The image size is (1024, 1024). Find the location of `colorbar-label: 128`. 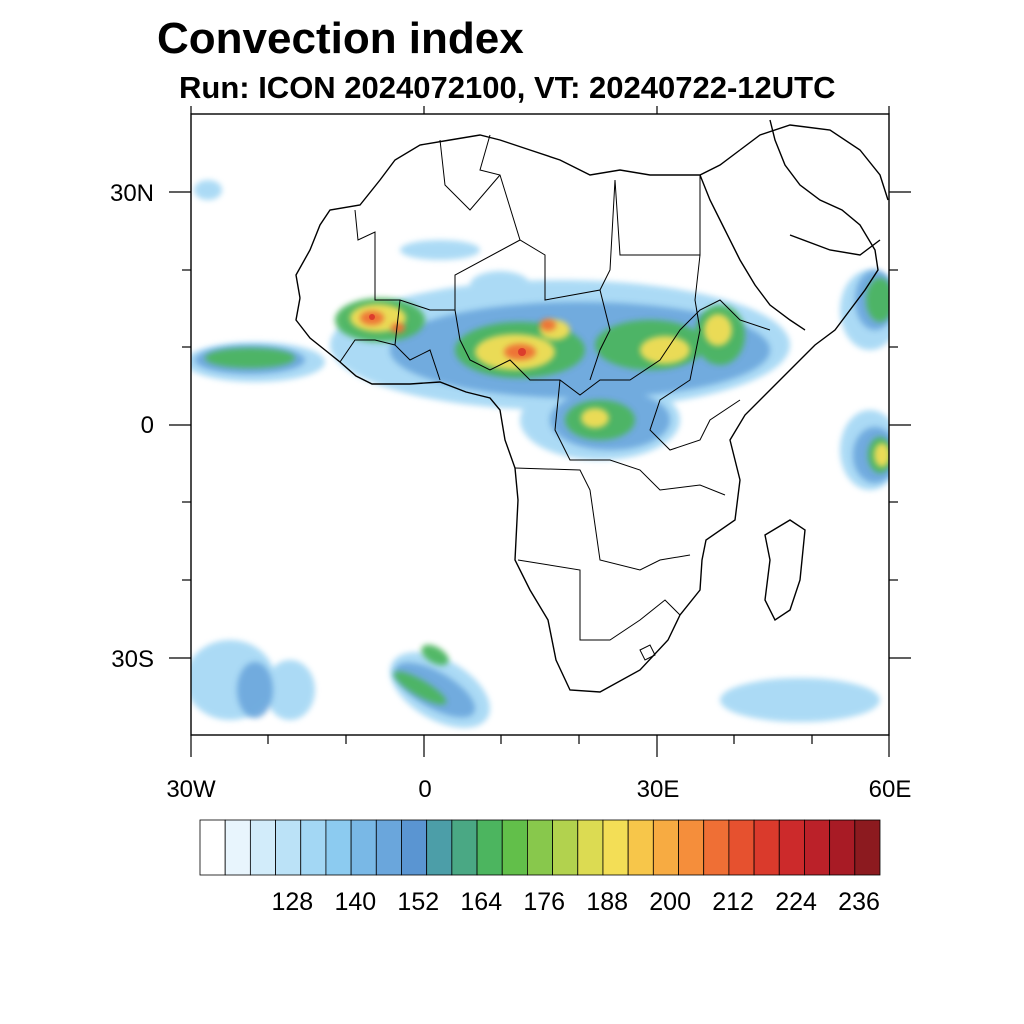

colorbar-label: 128 is located at coordinates (292, 902).